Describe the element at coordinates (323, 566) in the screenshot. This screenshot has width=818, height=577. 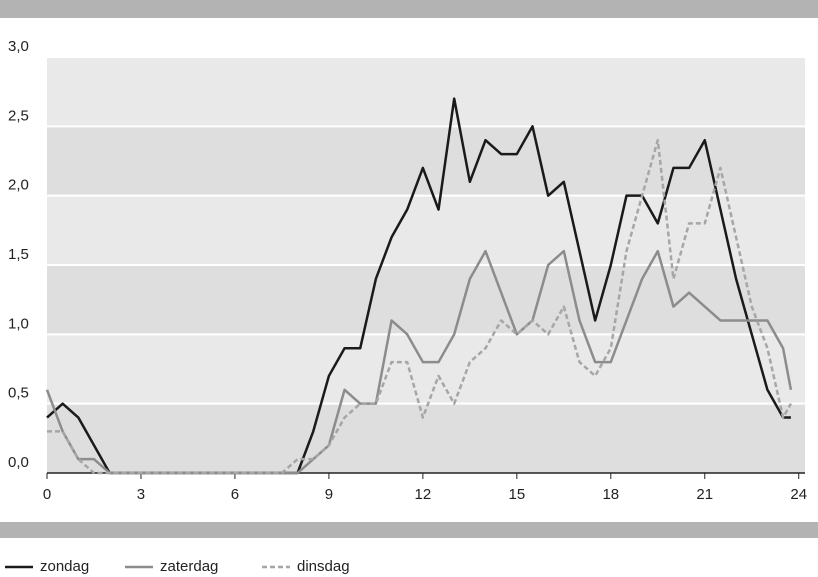
I see `legend-label: dinsdag` at that location.